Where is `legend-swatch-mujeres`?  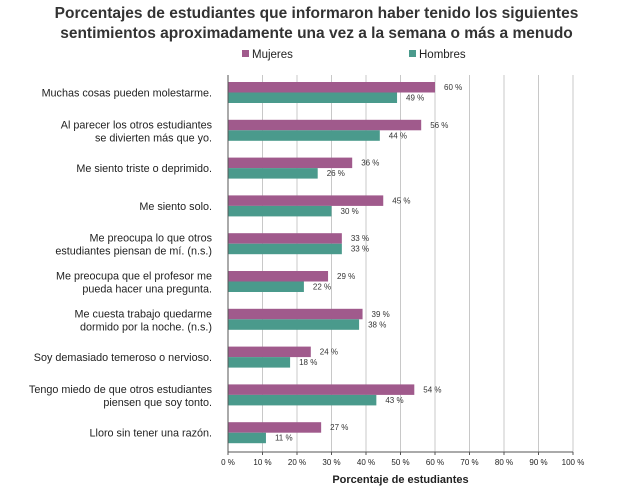 legend-swatch-mujeres is located at coordinates (245, 53).